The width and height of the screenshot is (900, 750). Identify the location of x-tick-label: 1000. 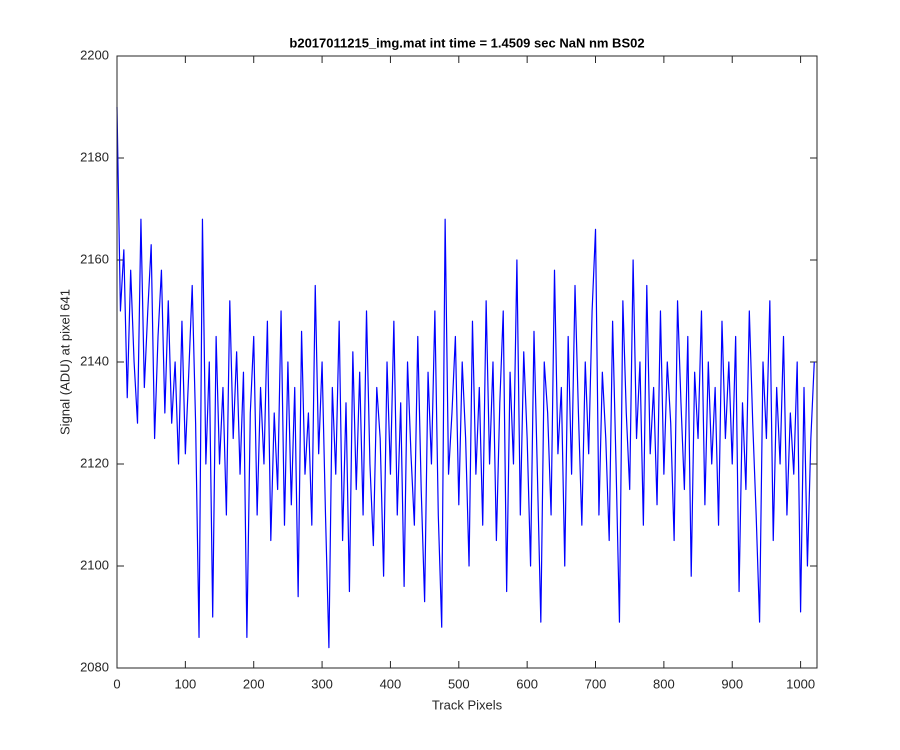
(800, 683).